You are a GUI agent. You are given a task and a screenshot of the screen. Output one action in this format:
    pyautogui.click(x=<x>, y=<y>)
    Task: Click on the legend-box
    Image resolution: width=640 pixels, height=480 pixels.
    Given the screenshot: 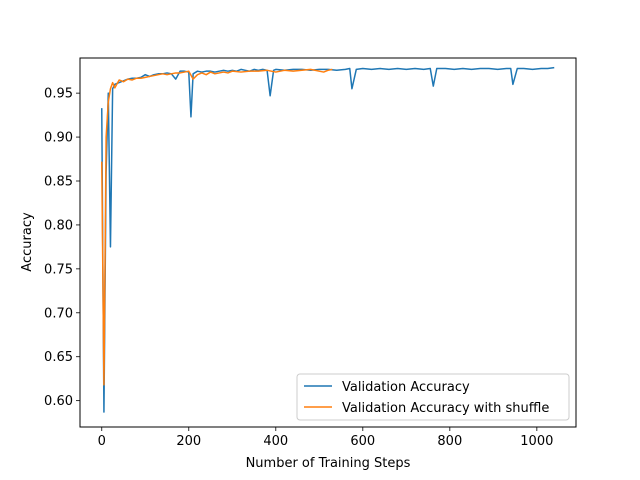 What is the action you would take?
    pyautogui.click(x=433, y=397)
    